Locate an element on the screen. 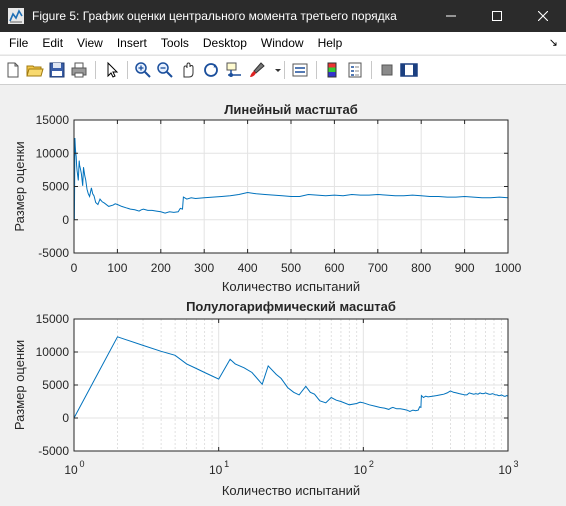 The height and width of the screenshot is (506, 566). data-cursor-button is located at coordinates (234, 70).